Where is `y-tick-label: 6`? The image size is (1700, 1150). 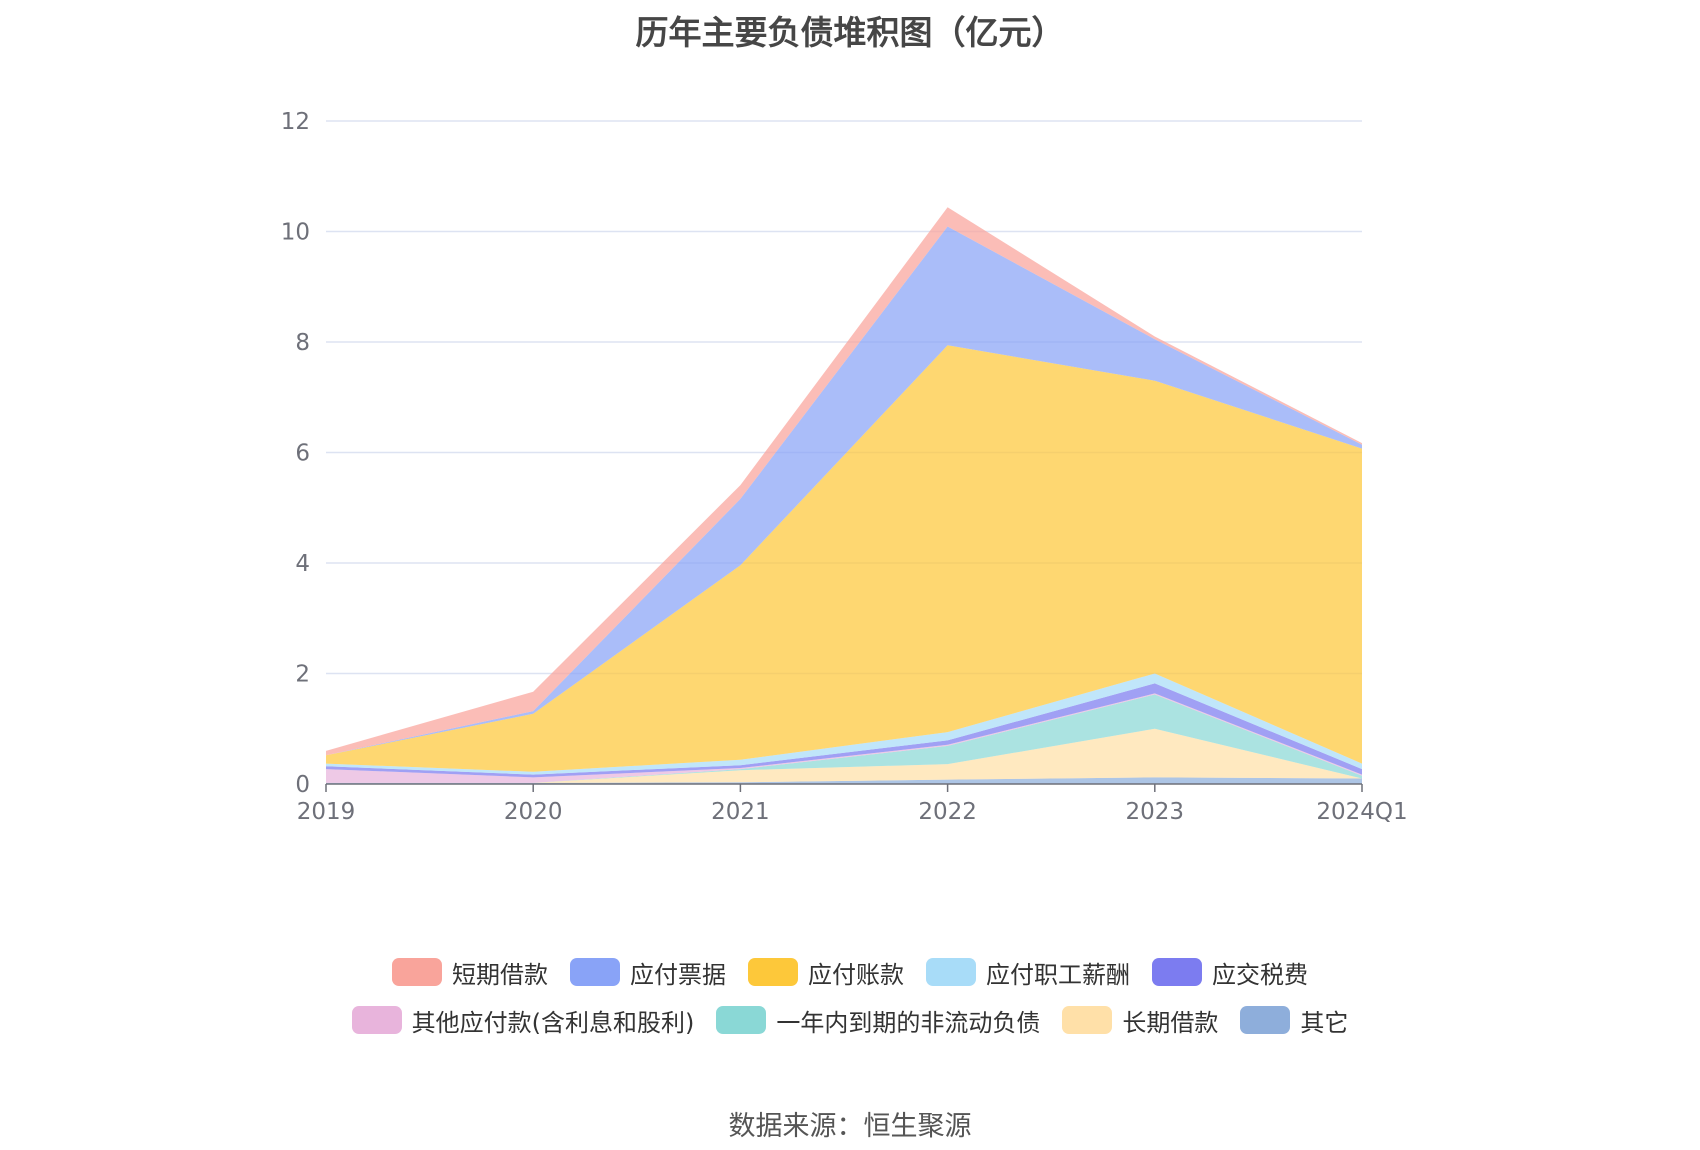 y-tick-label: 6 is located at coordinates (302, 454).